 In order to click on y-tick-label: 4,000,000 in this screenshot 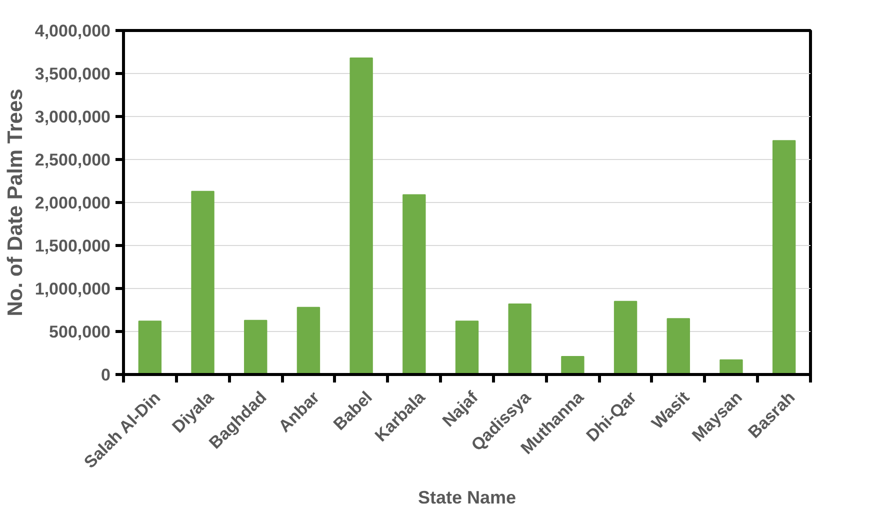, I will do `click(72, 31)`.